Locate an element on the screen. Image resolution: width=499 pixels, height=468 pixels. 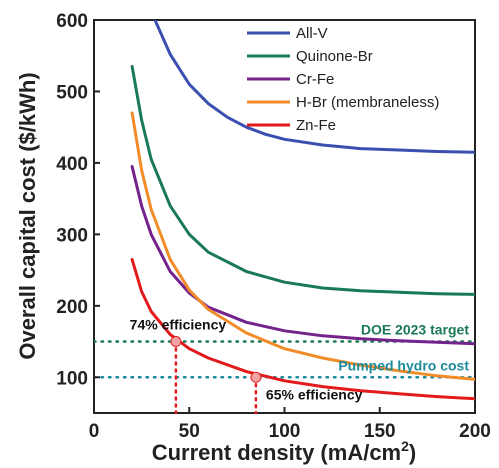
efficiency-drop-lines is located at coordinates (216, 377).